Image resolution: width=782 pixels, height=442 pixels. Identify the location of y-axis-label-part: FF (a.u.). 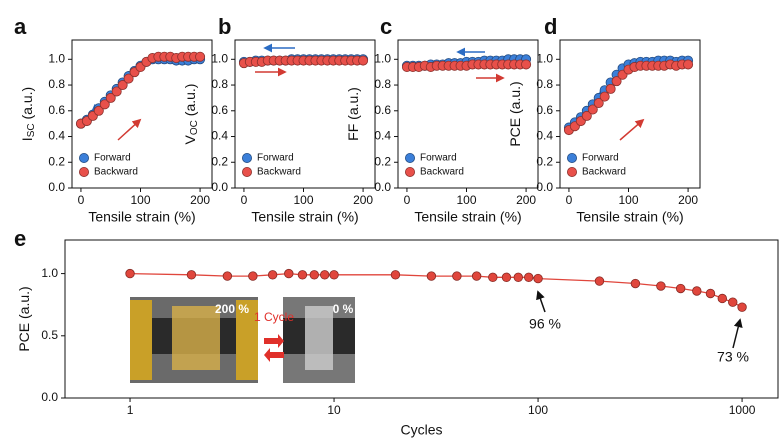
(353, 114).